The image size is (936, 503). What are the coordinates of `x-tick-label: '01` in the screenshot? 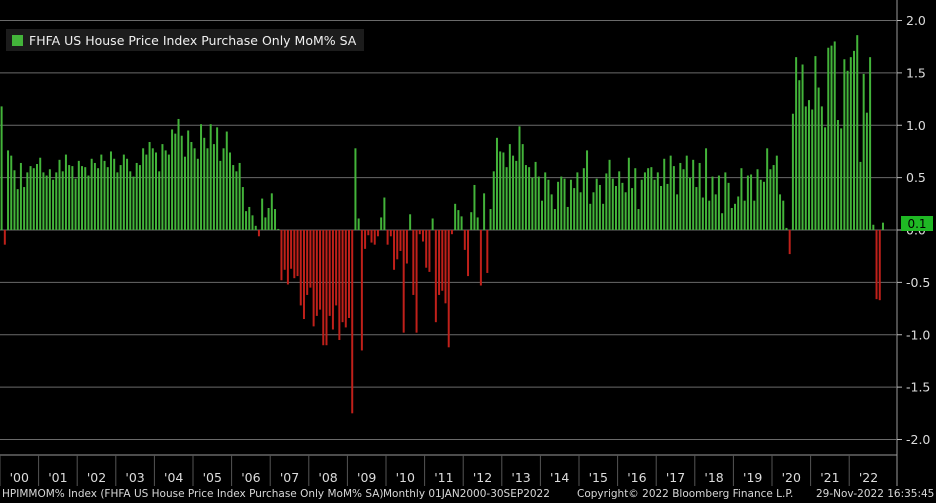 It's located at (57, 477).